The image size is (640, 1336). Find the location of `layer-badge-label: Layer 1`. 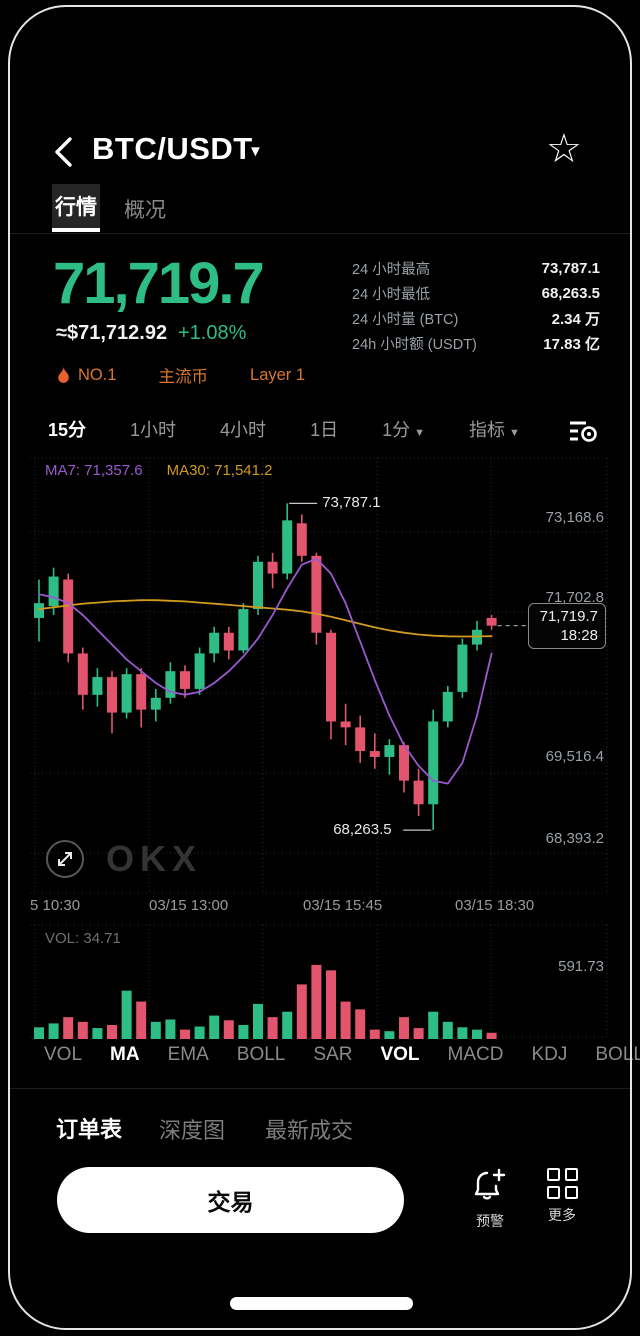

layer-badge-label: Layer 1 is located at coordinates (278, 374).